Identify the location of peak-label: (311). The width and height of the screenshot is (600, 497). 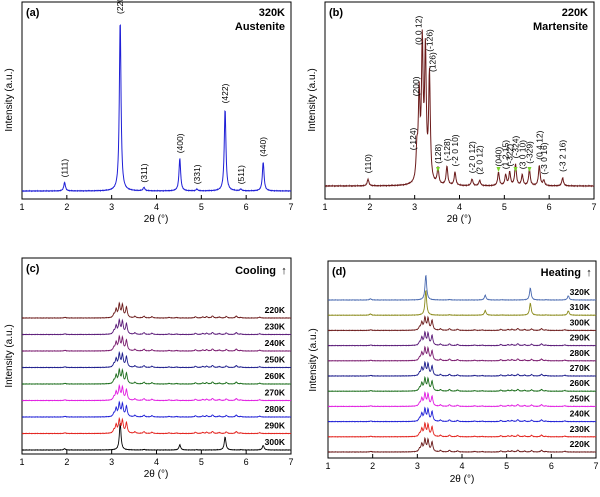
(144, 172).